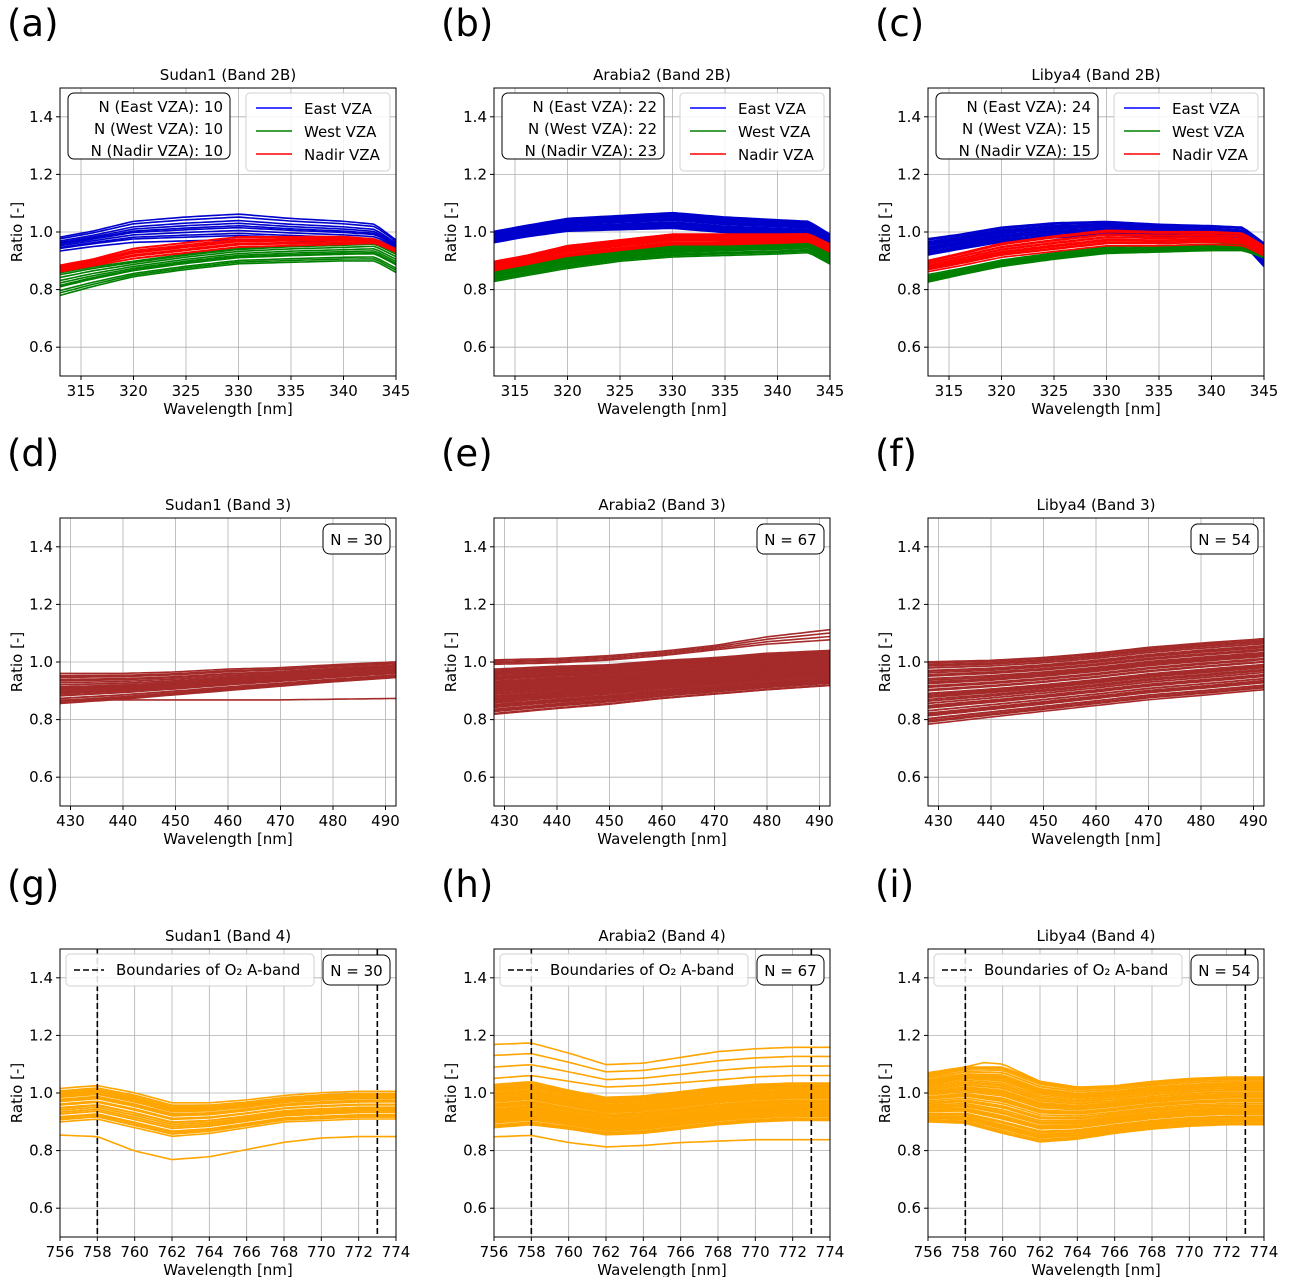 The image size is (1290, 1277). I want to click on y-tick-label: 0.8, so click(475, 1151).